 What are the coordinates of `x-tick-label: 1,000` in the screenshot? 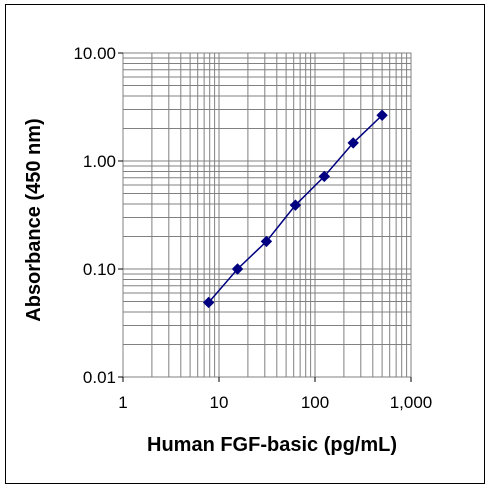 It's located at (411, 402).